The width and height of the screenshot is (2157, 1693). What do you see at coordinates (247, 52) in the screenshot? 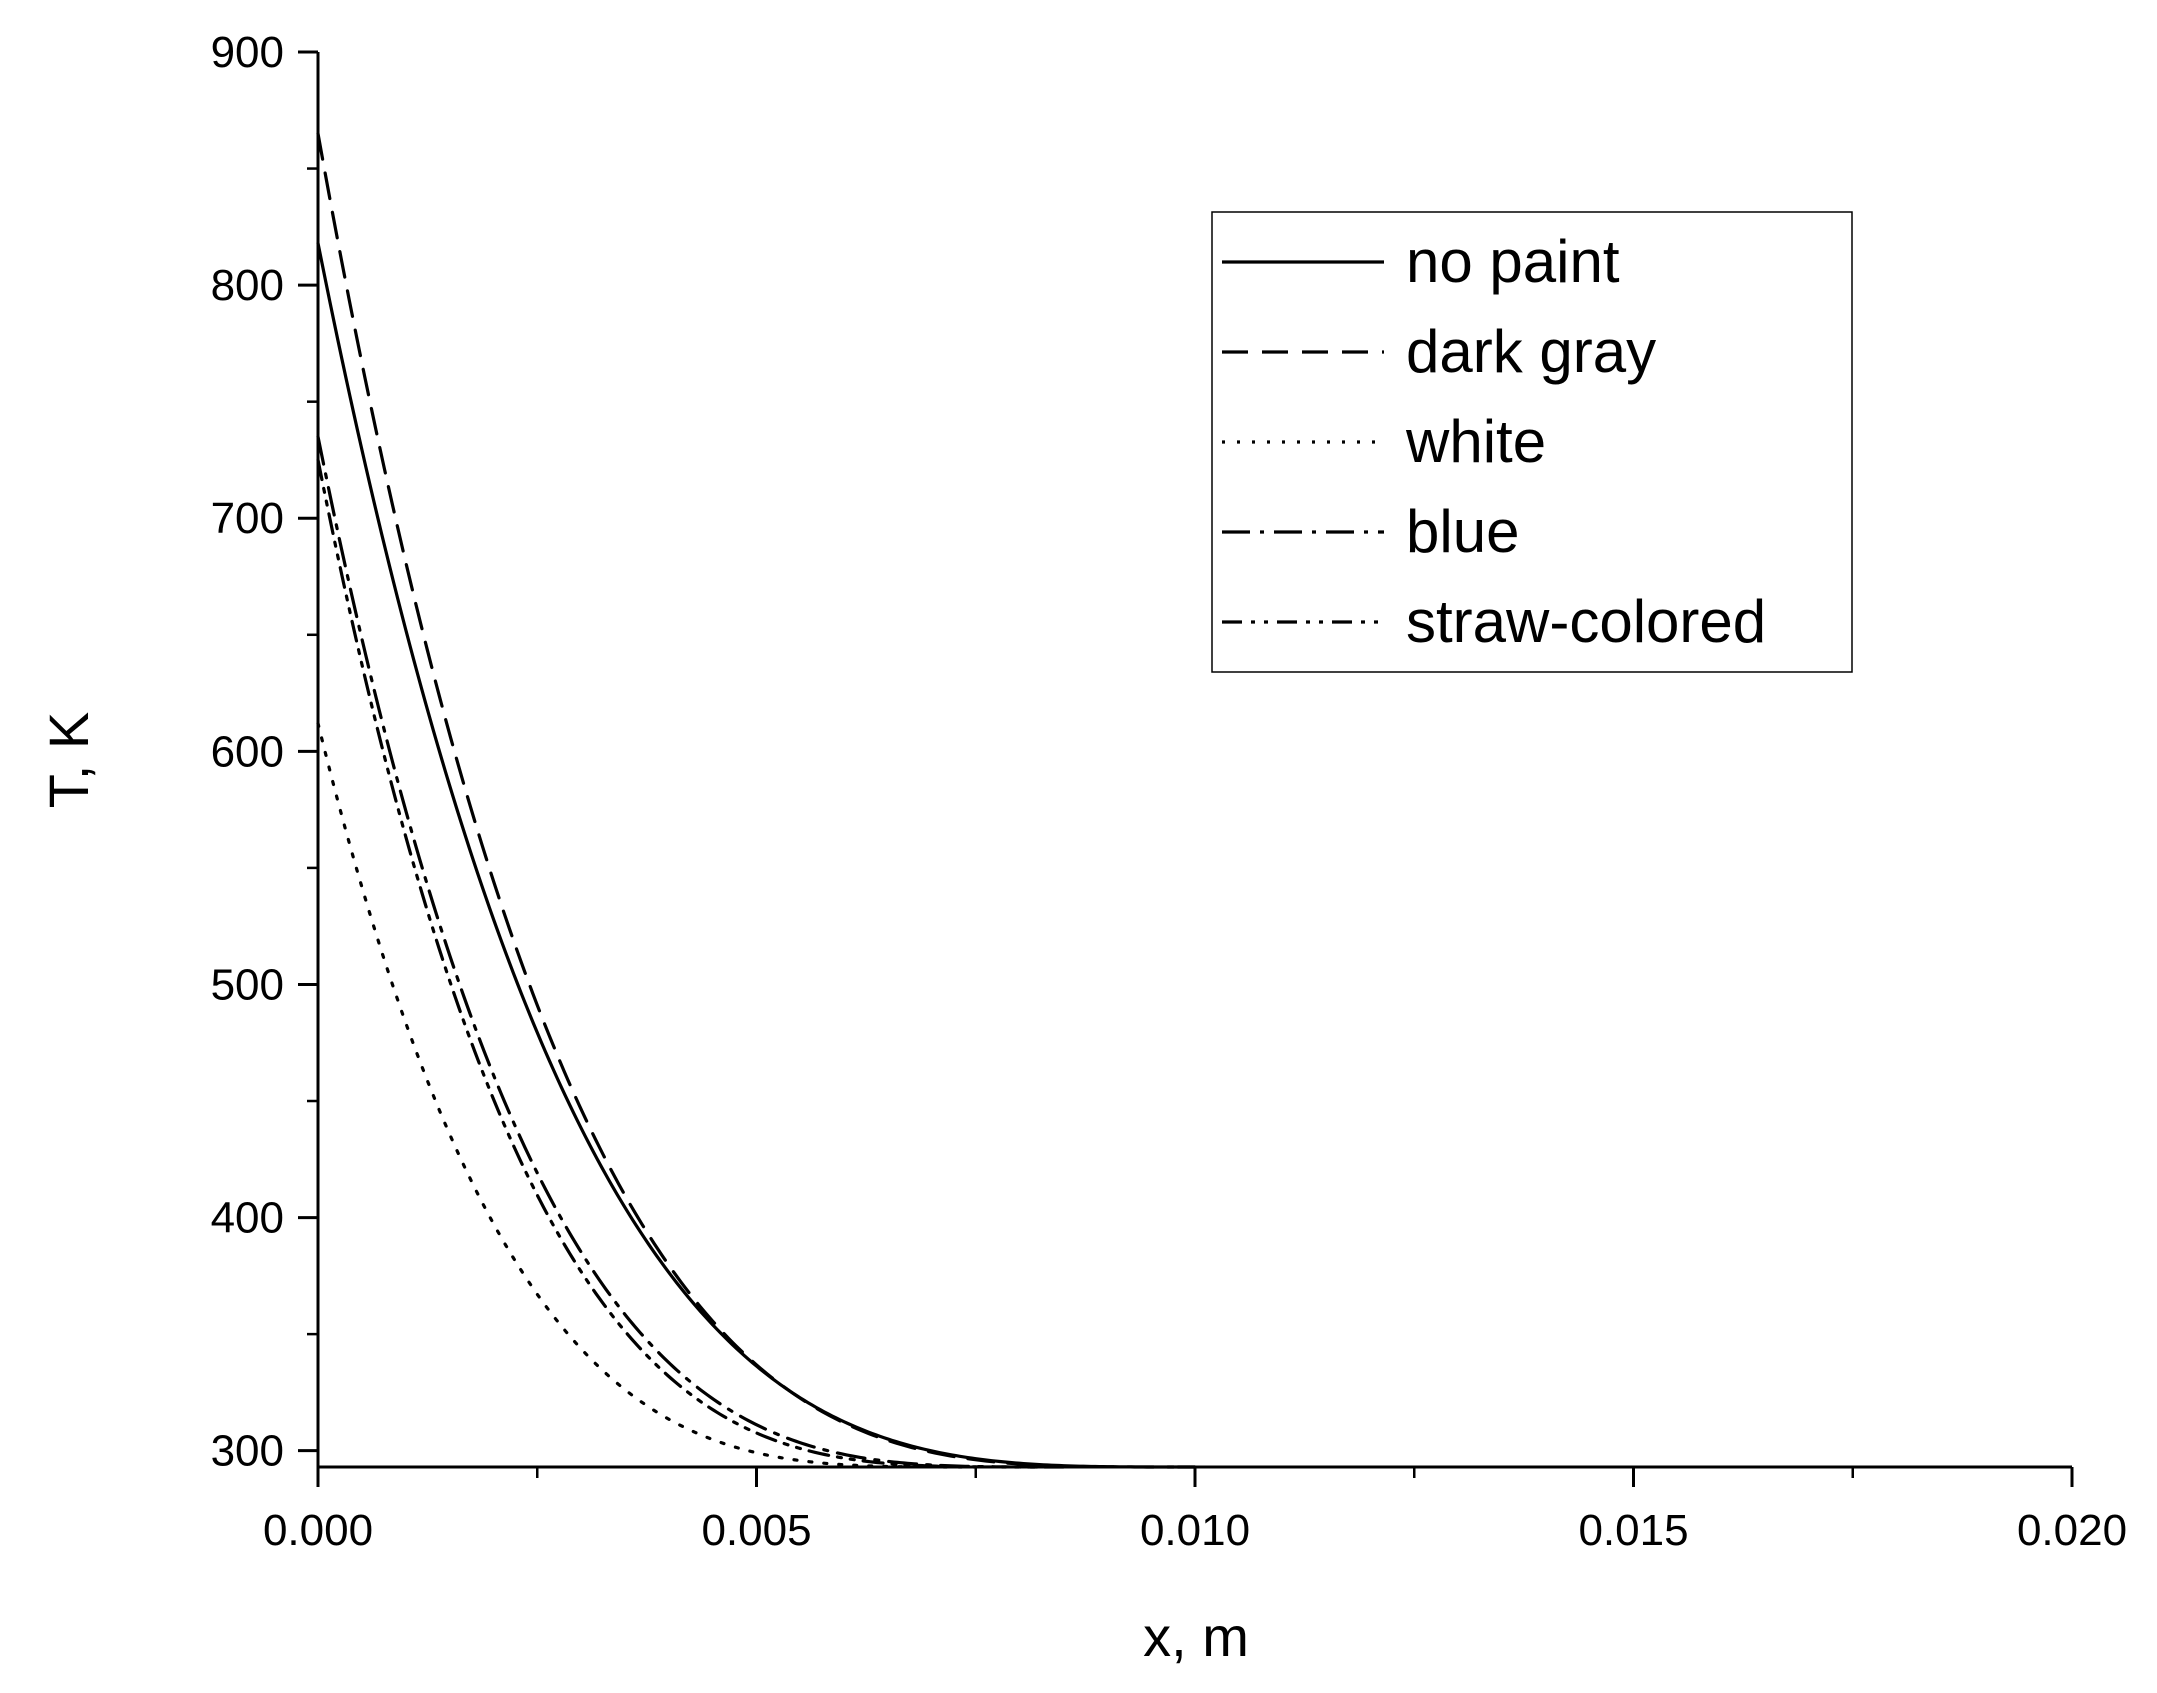
I see `y-tick-label: 900` at bounding box center [247, 52].